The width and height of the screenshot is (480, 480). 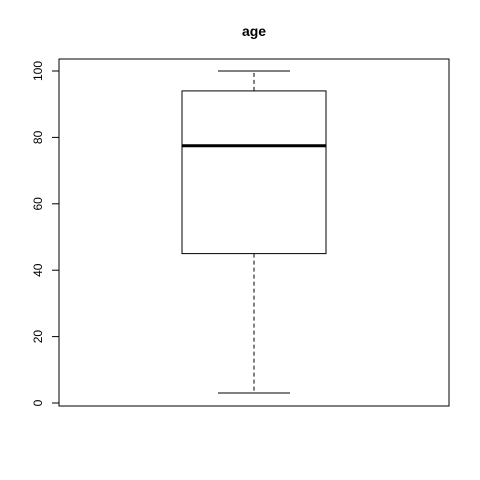 I want to click on y-tick-label: 0, so click(x=38, y=402).